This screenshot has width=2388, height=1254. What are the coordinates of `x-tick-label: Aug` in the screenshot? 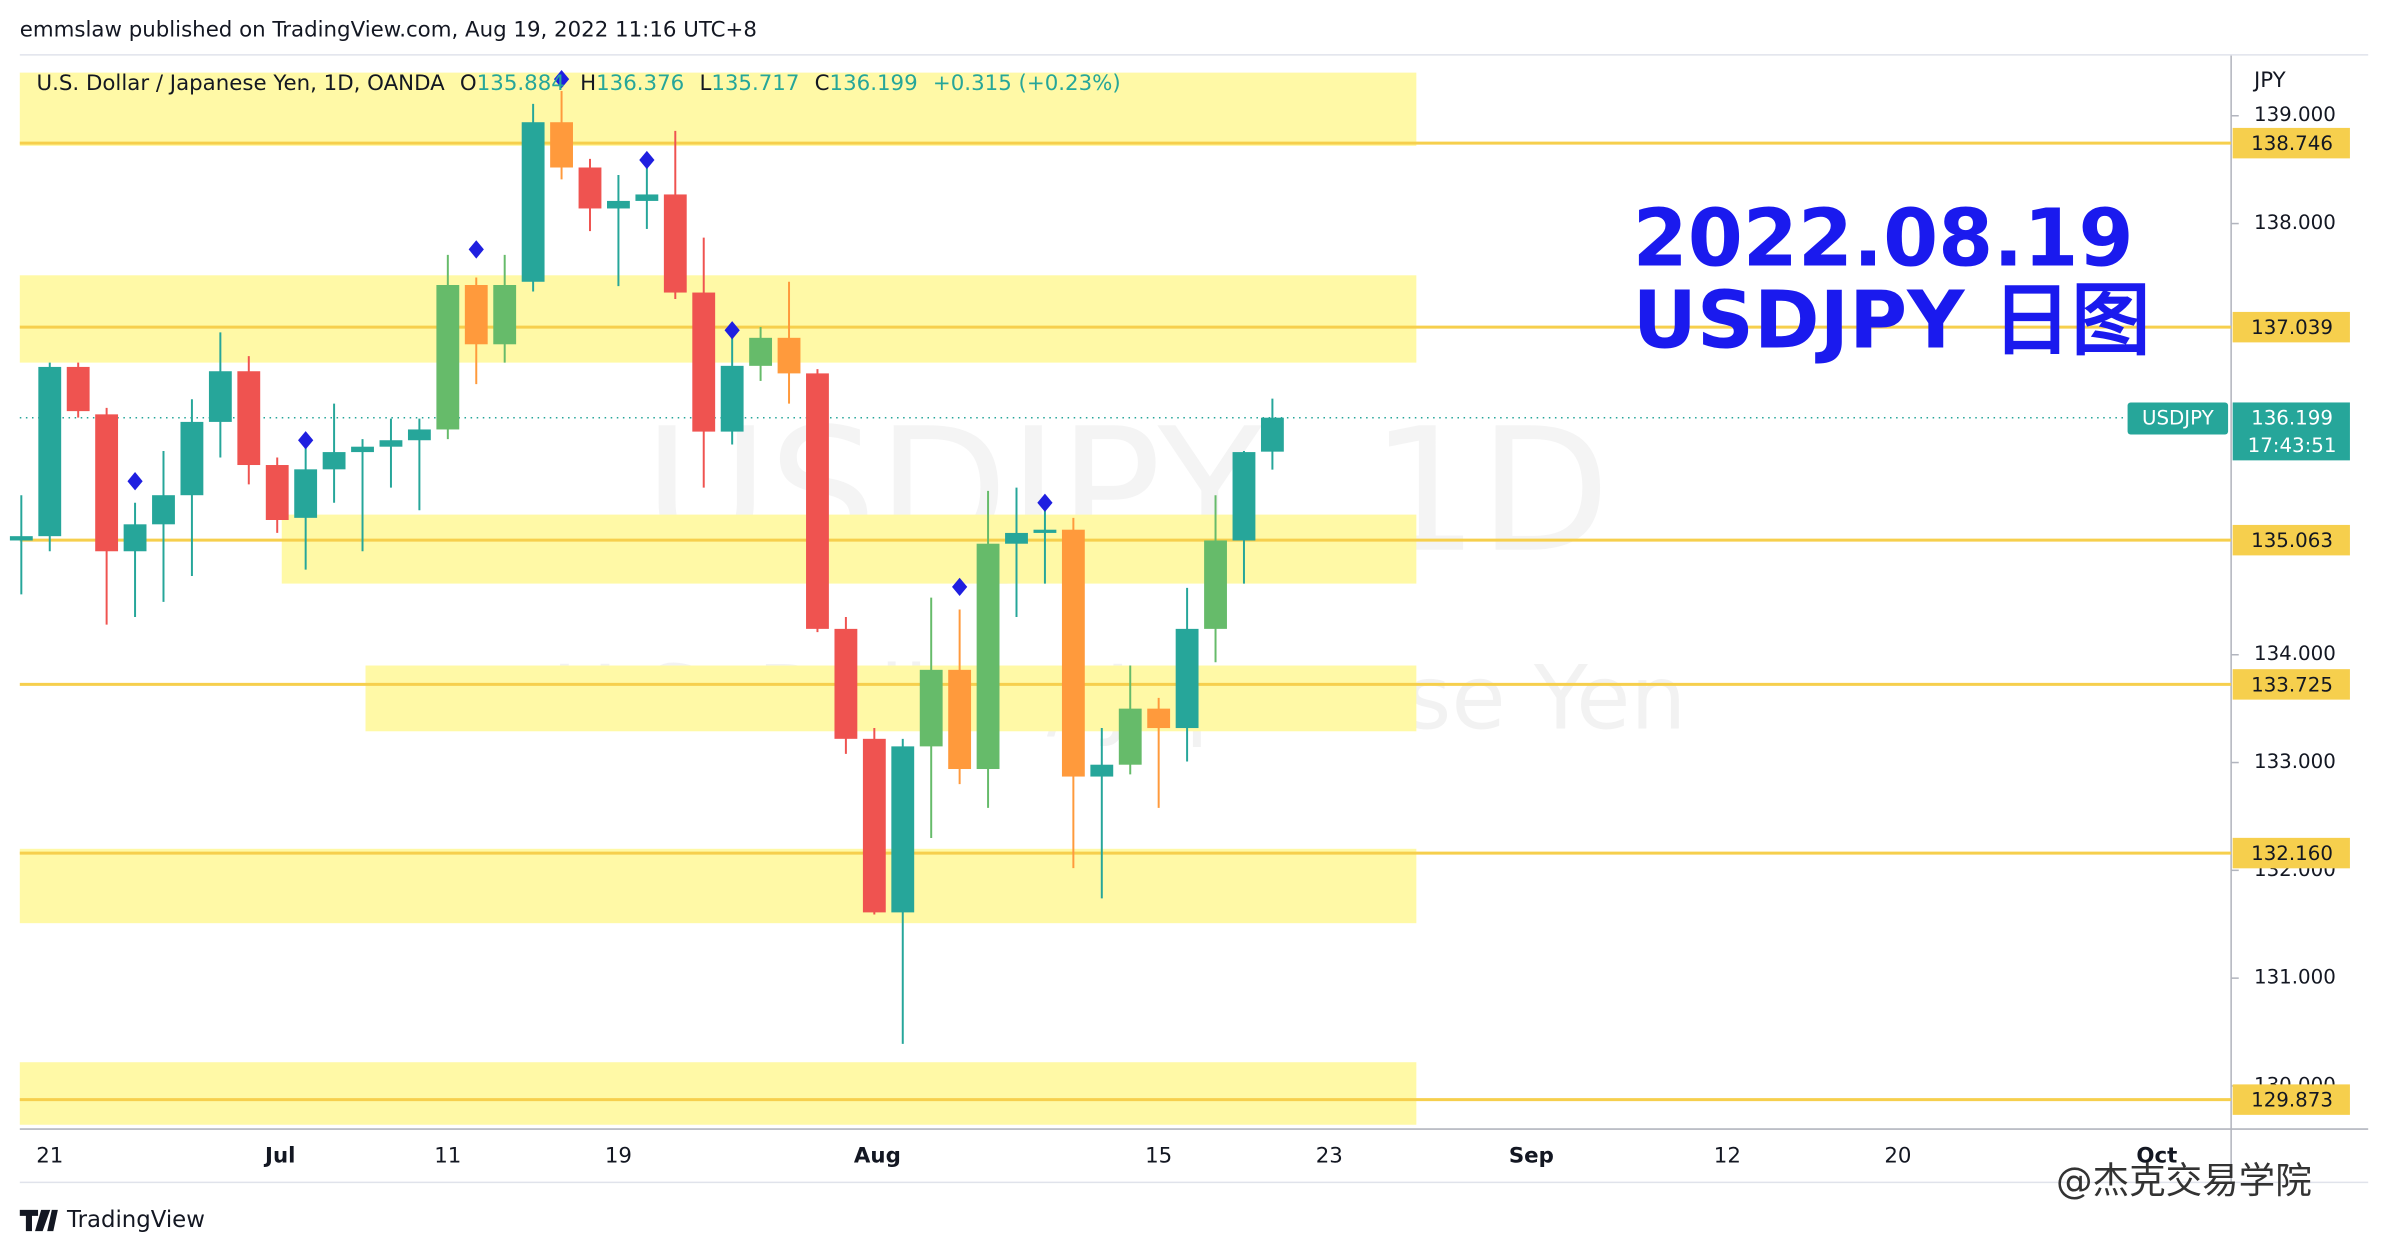 It's located at (877, 1155).